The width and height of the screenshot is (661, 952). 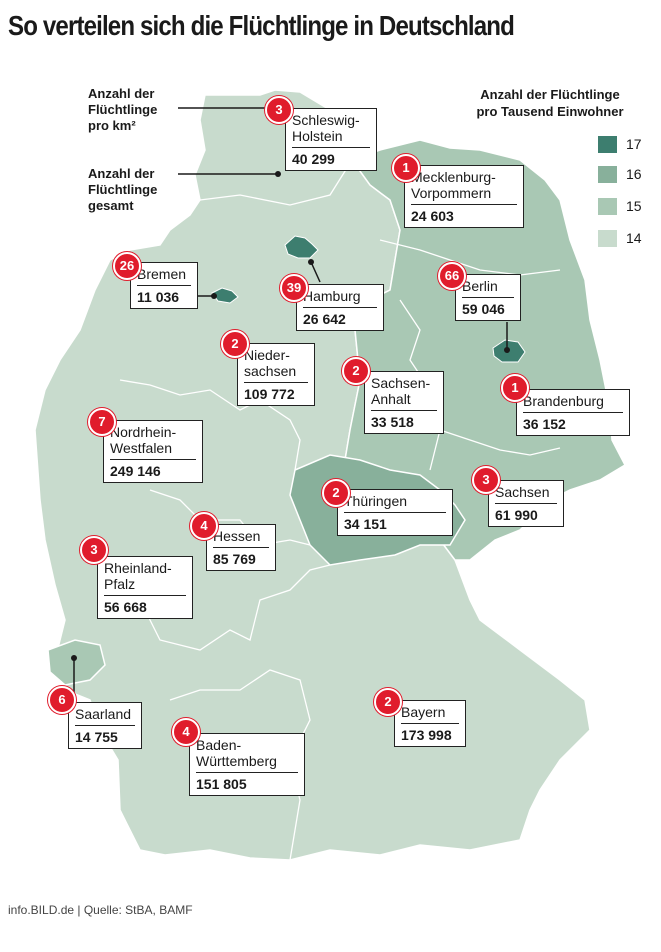 I want to click on state-label-nordrhein-westfalen: Nordrhein- Westfalen 249 146, so click(x=153, y=451).